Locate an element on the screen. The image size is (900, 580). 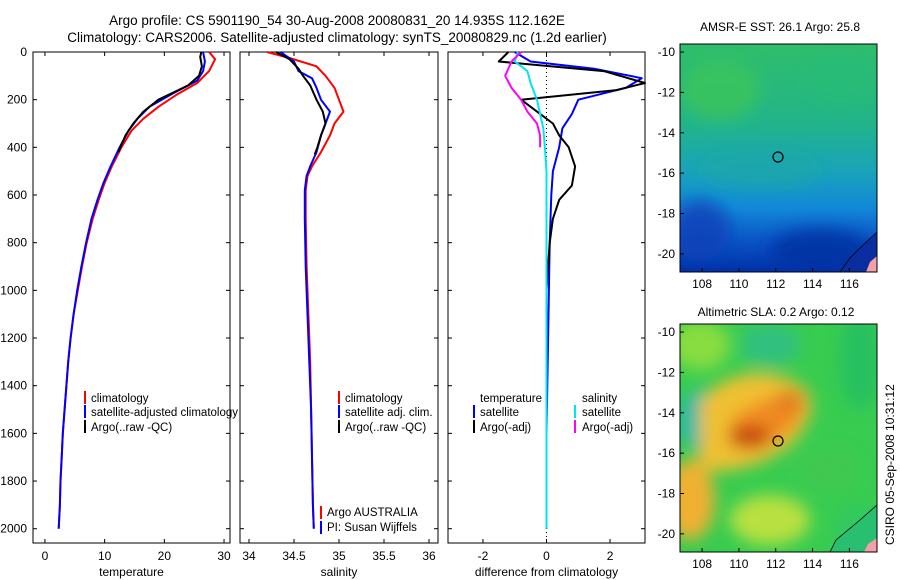
depth-tick-label: 600 is located at coordinates (17, 195).